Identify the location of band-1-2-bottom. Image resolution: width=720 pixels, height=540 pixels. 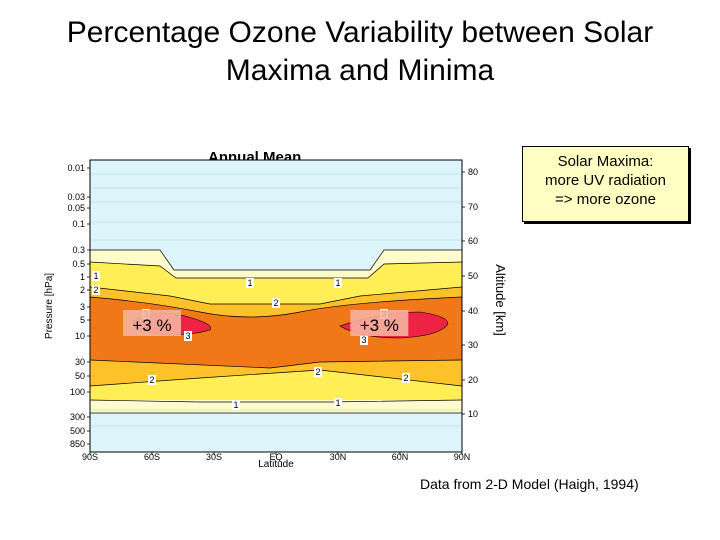
(276, 385).